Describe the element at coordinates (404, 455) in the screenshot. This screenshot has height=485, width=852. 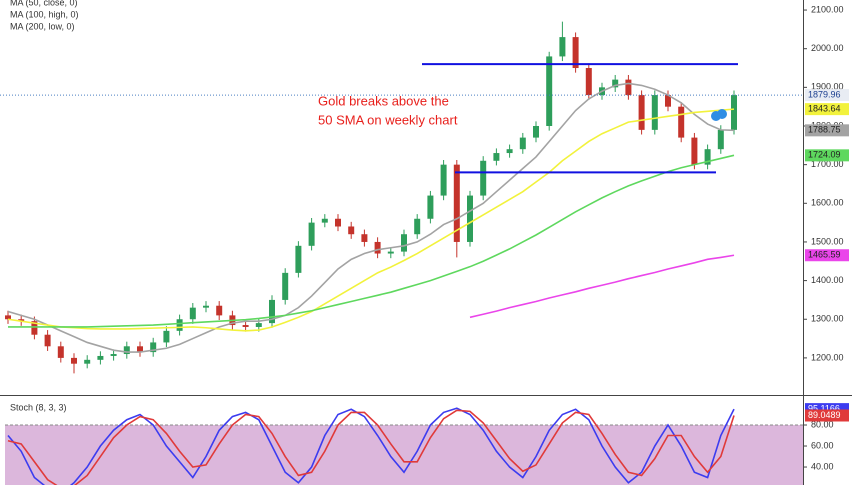
I see `stoch-band` at that location.